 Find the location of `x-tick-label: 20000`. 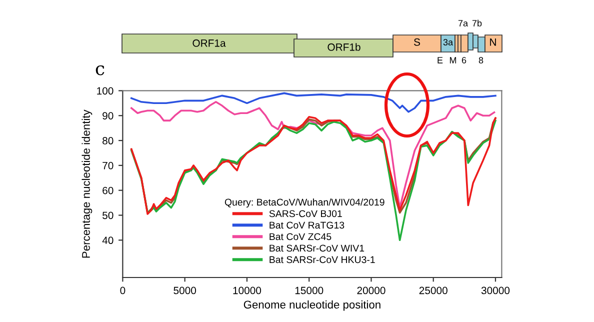

x-tick-label: 20000 is located at coordinates (371, 290).